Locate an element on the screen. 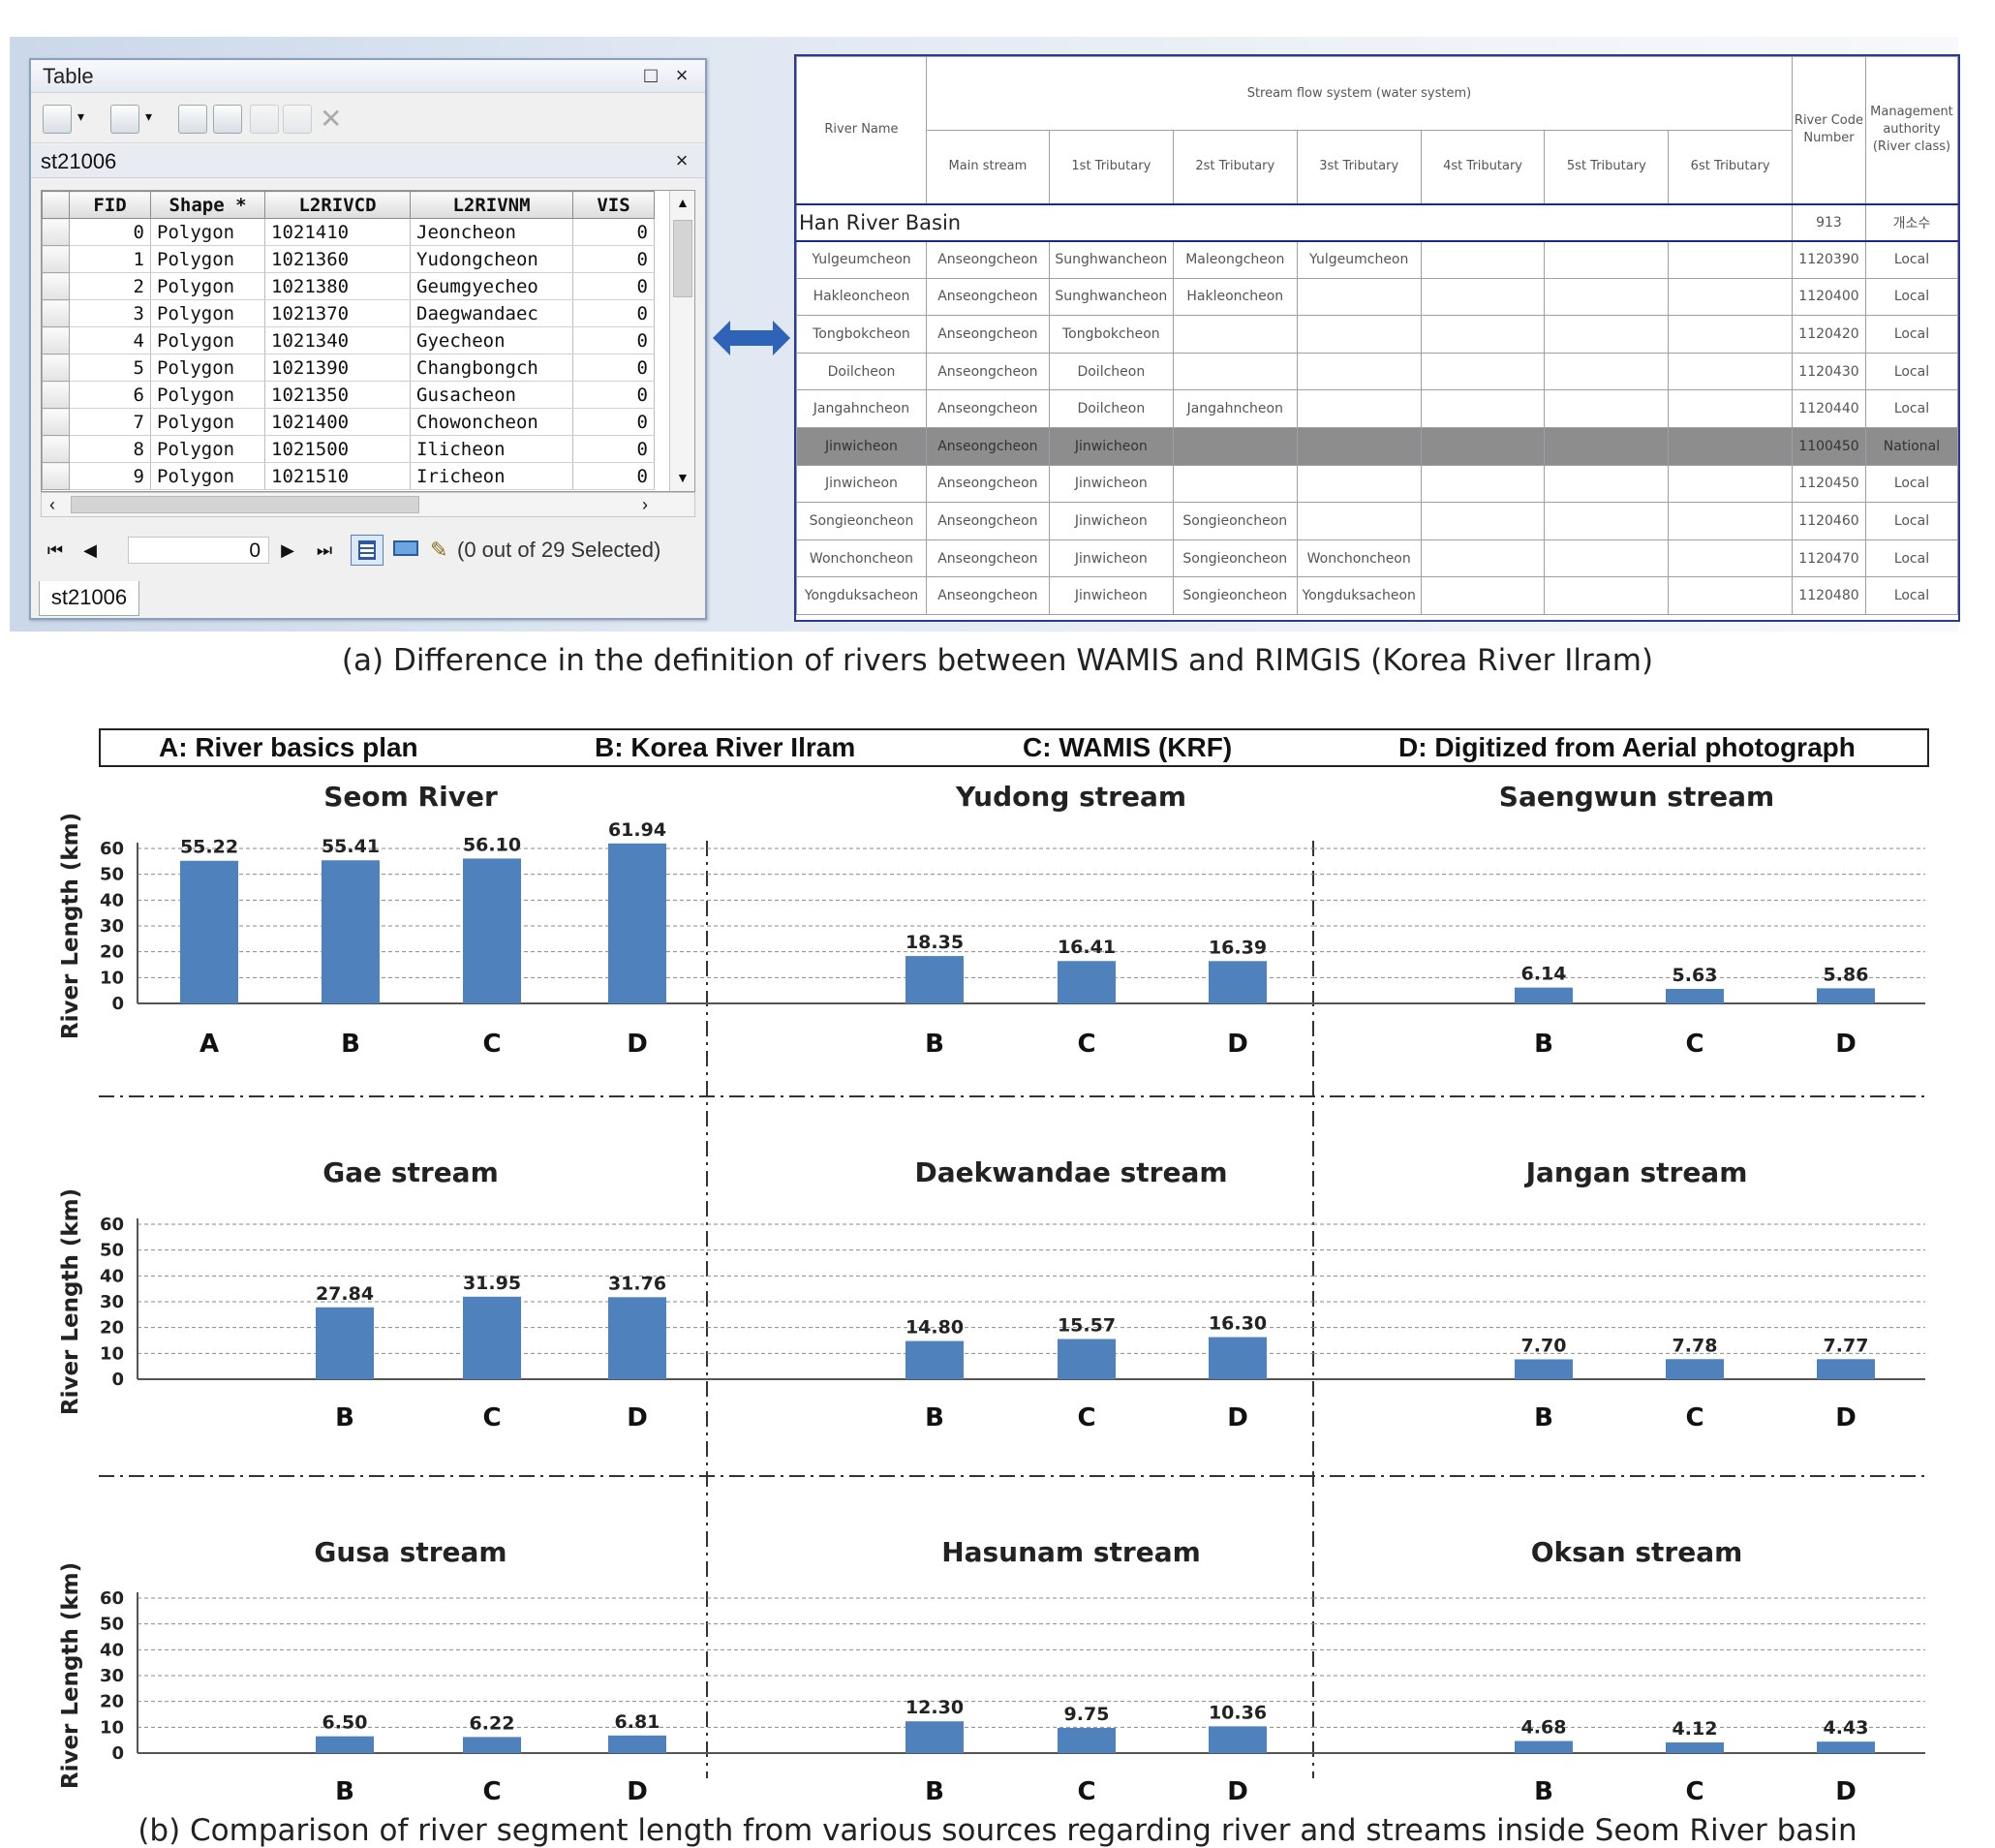 The image size is (1995, 1848). cell: 7 is located at coordinates (110, 422).